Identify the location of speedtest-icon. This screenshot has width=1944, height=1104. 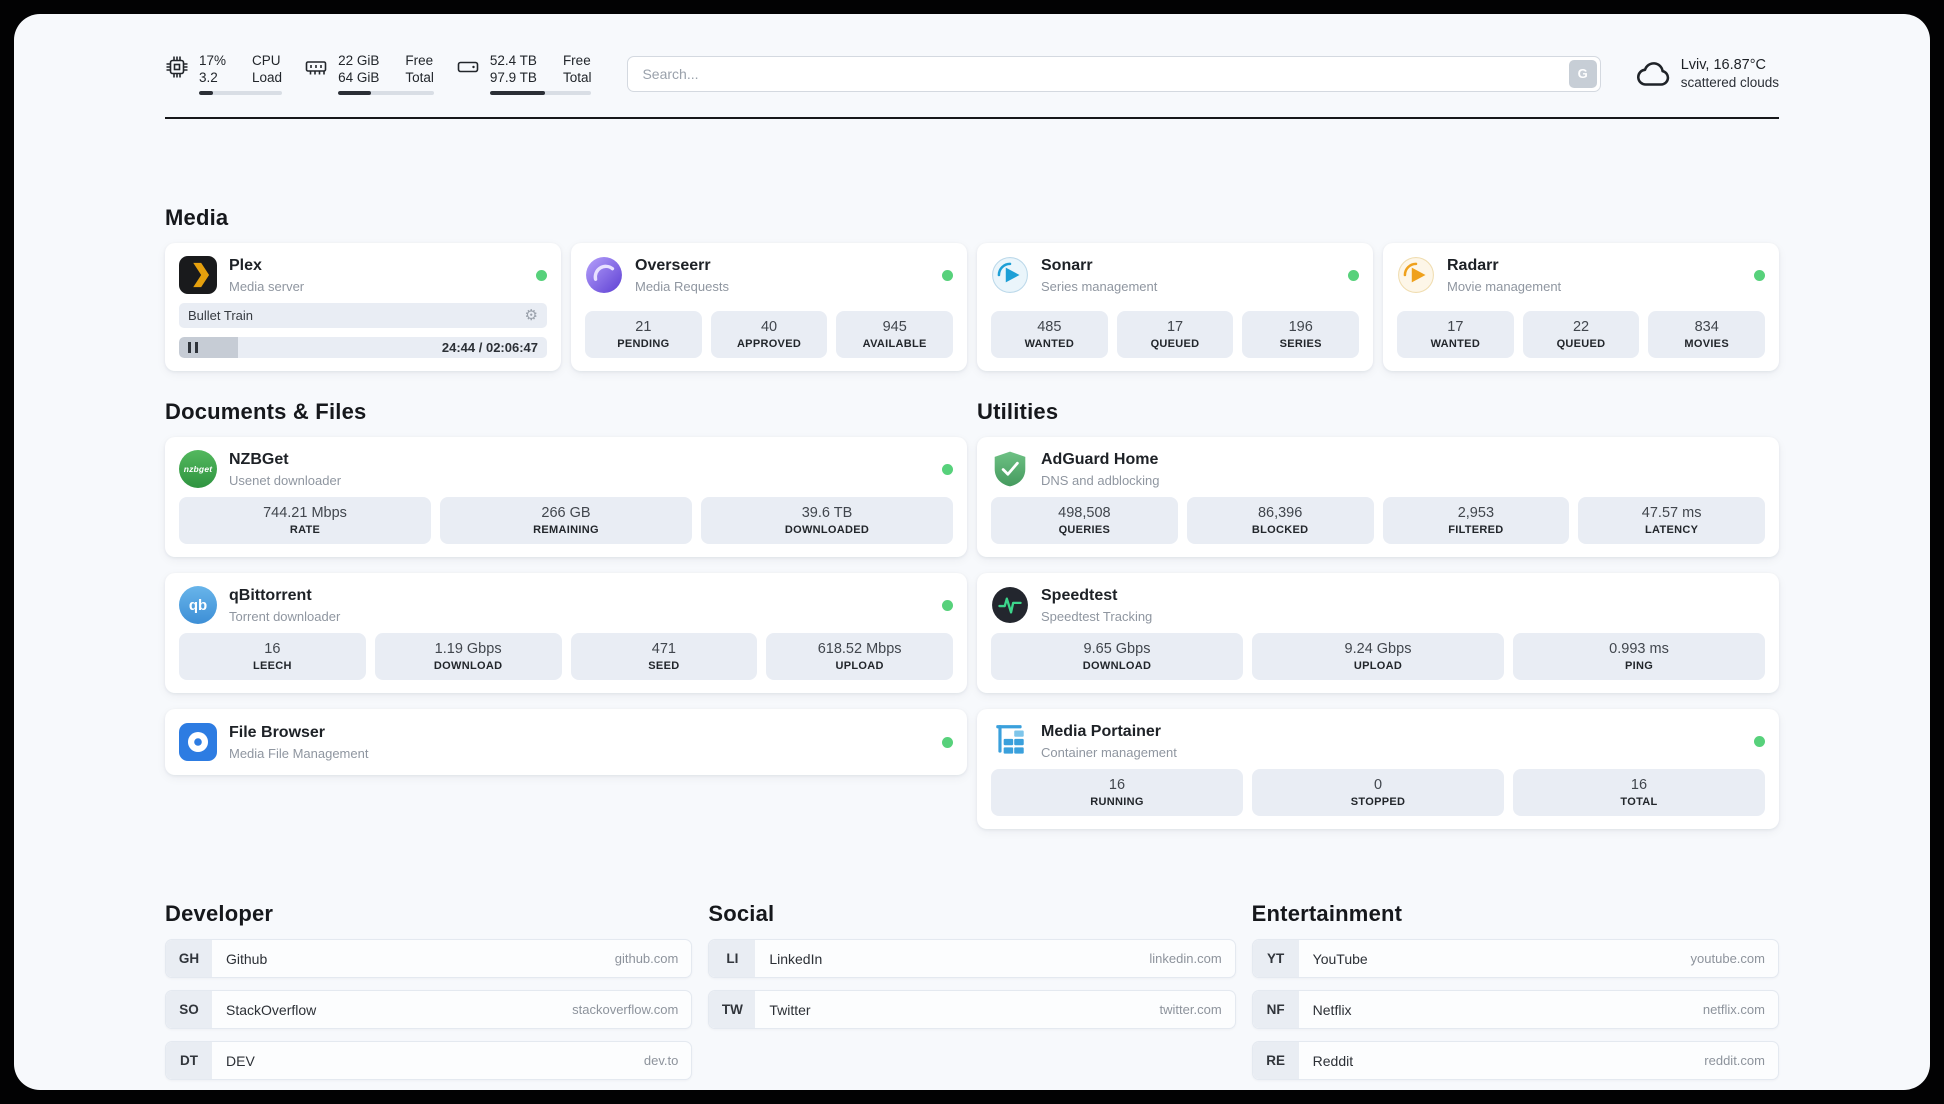
(1010, 605).